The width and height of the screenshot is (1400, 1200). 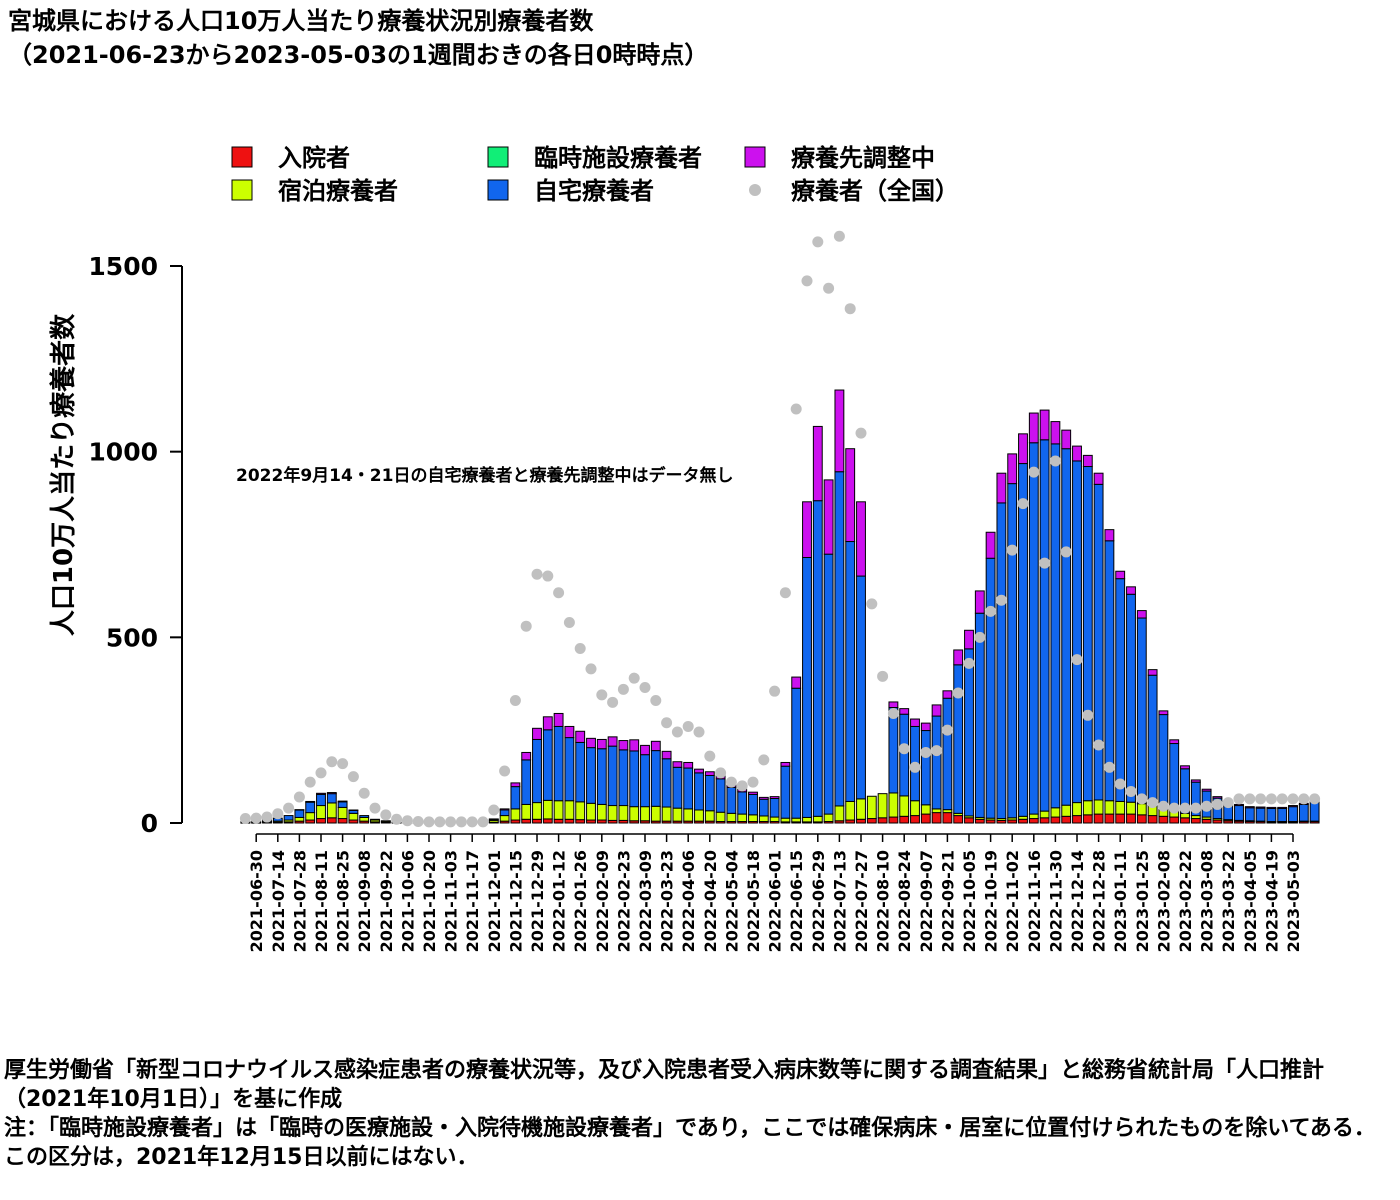 I want to click on x-tick-label: 2021-12-29, so click(x=537, y=901).